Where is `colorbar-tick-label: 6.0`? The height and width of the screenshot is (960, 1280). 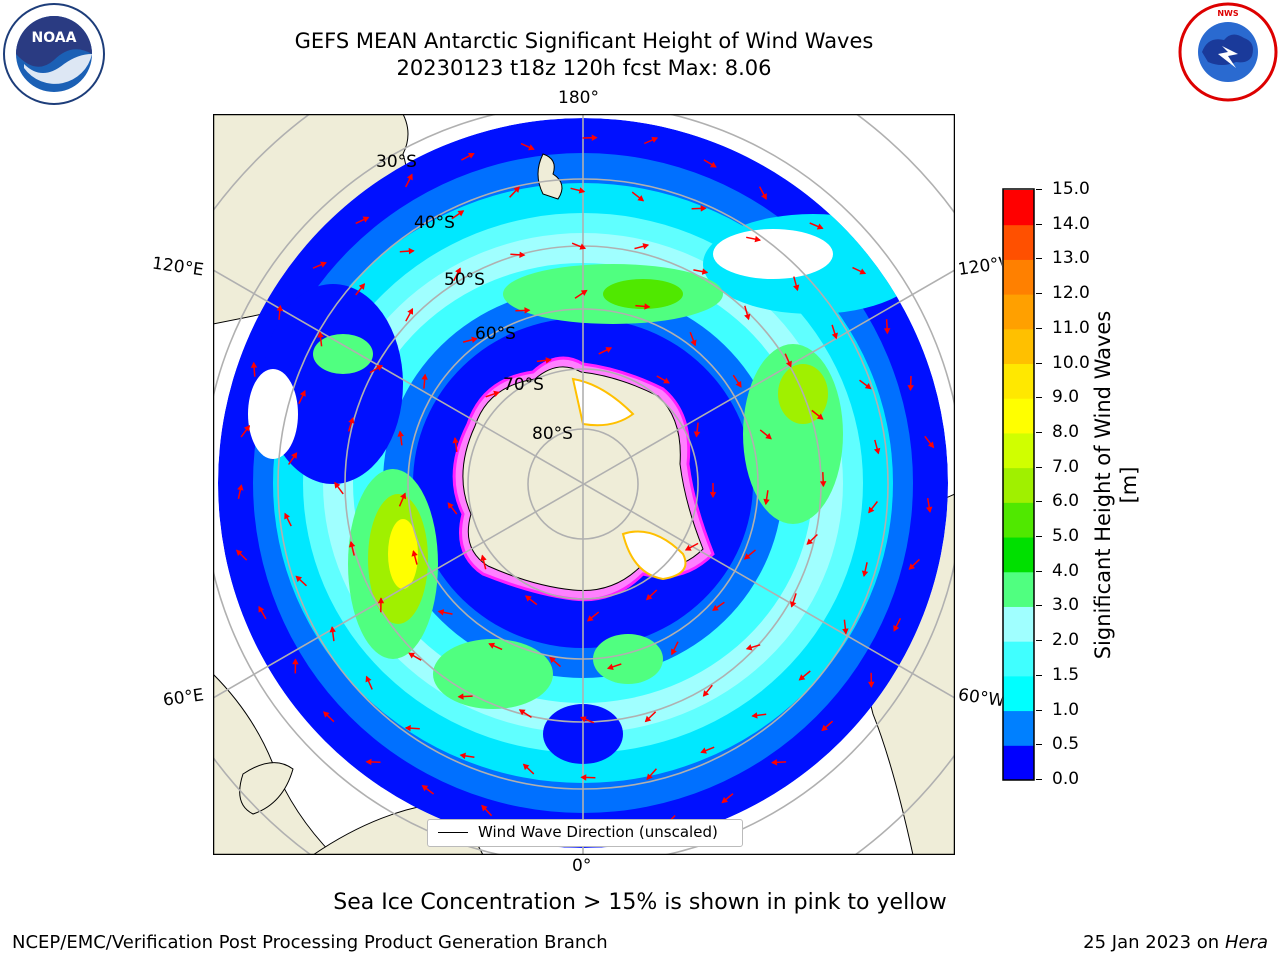
colorbar-tick-label: 6.0 is located at coordinates (1066, 501).